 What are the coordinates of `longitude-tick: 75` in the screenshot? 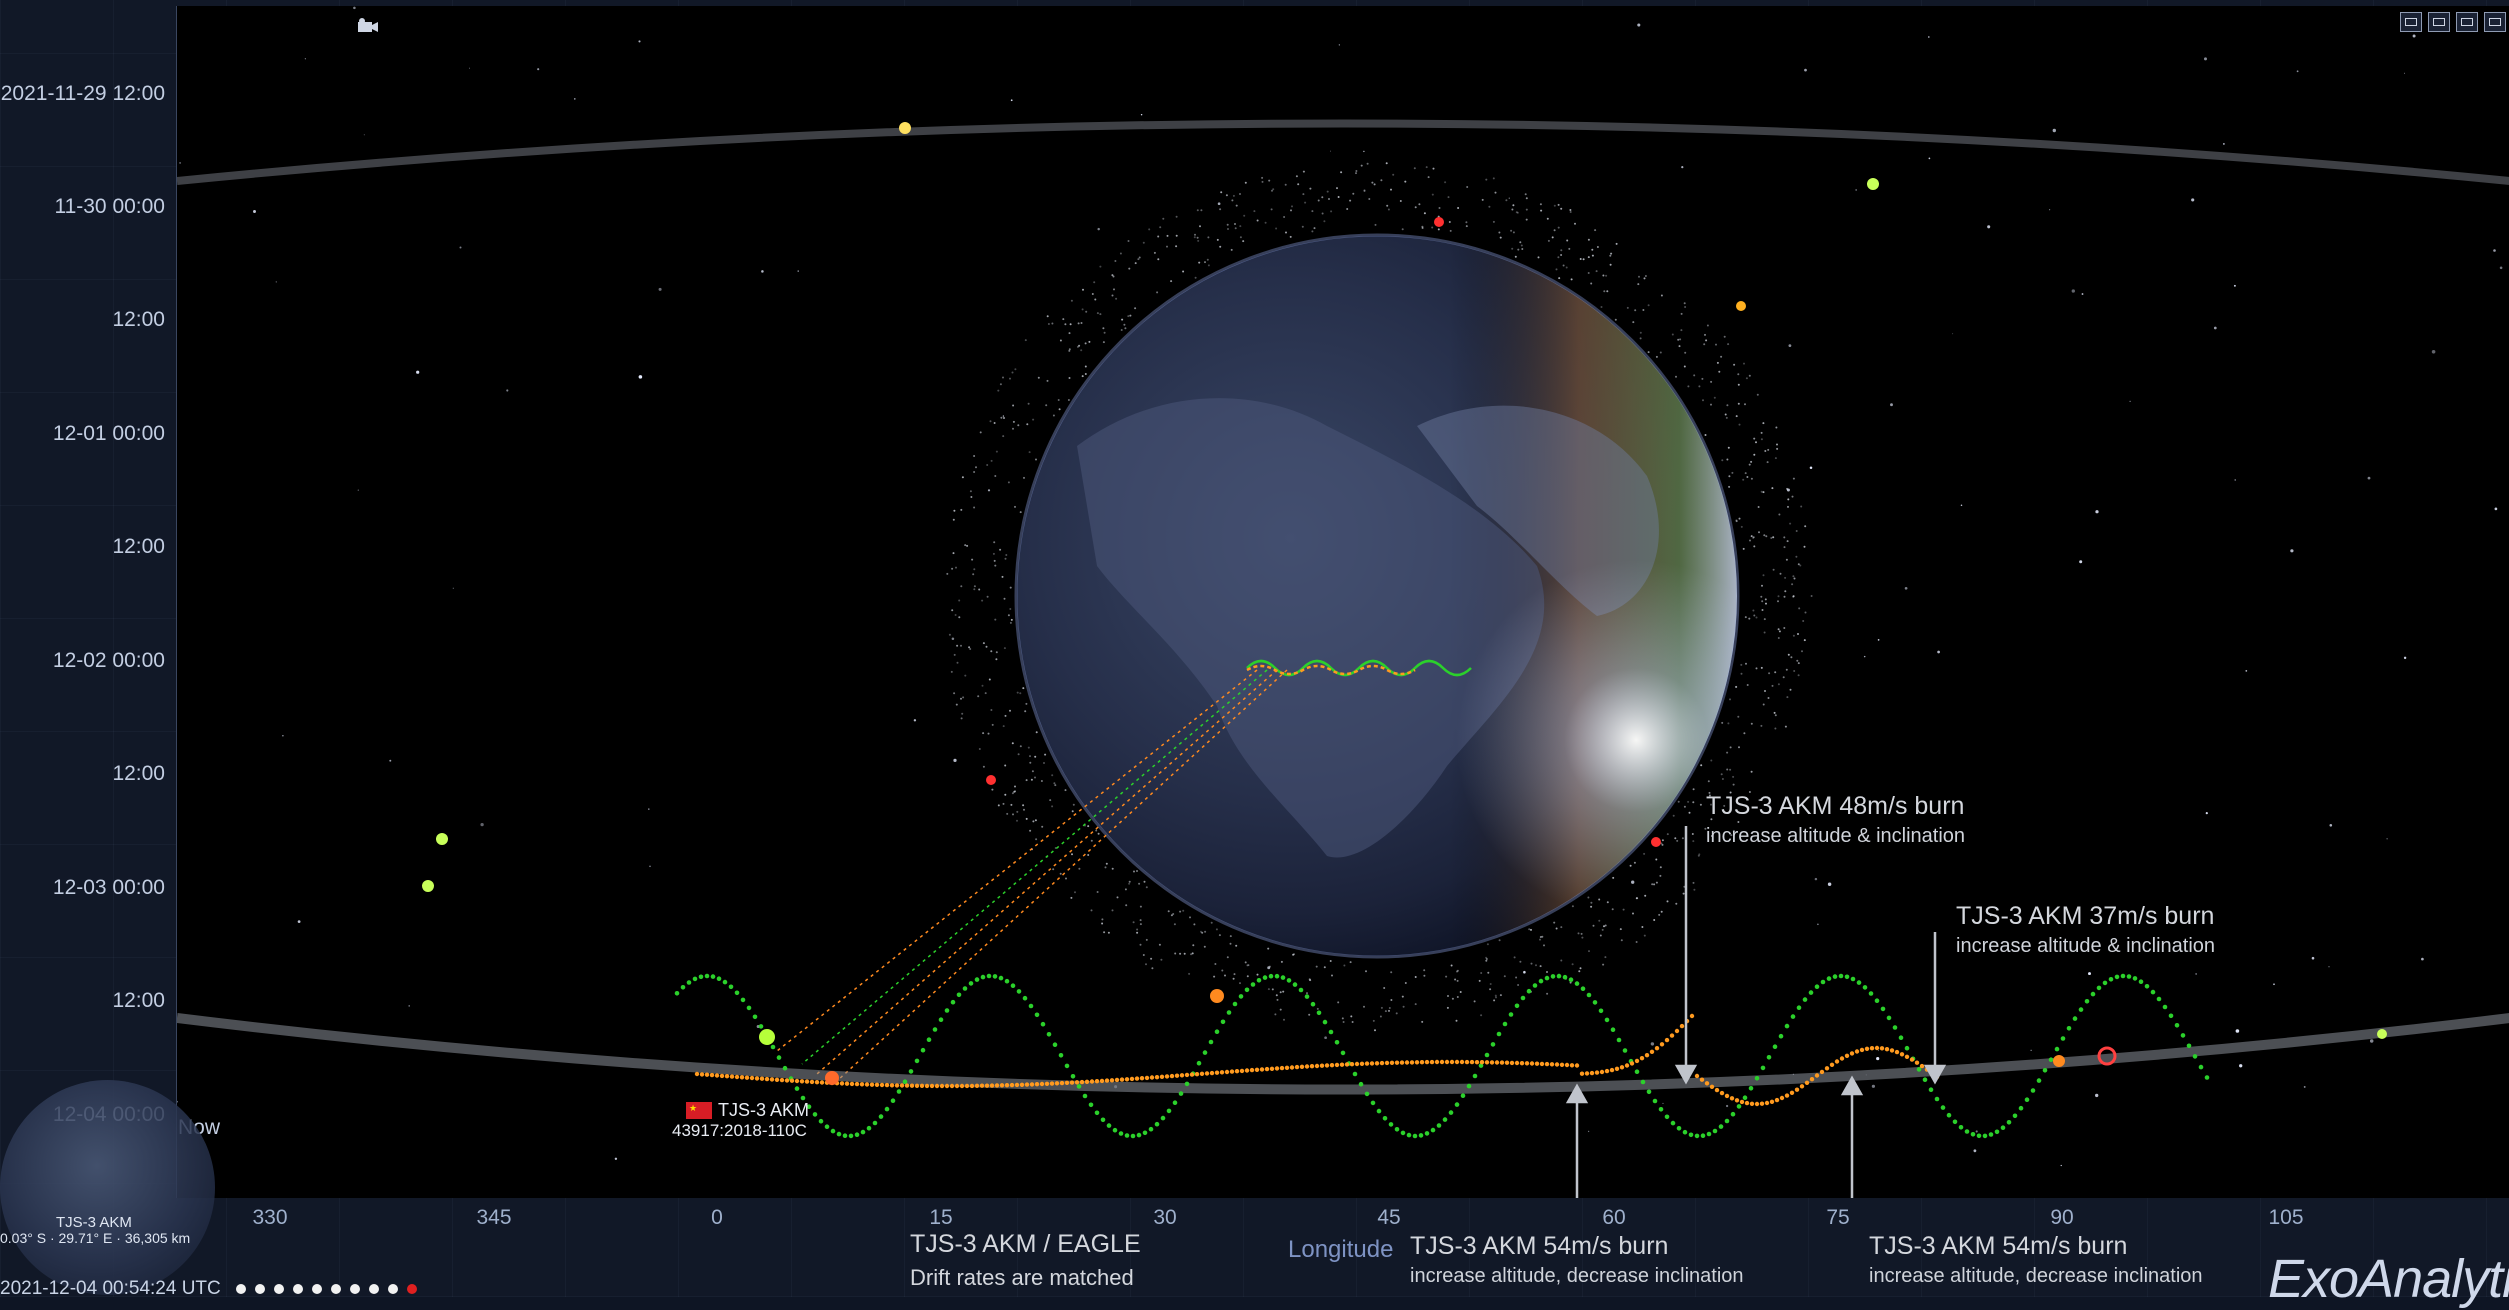 It's located at (1838, 1217).